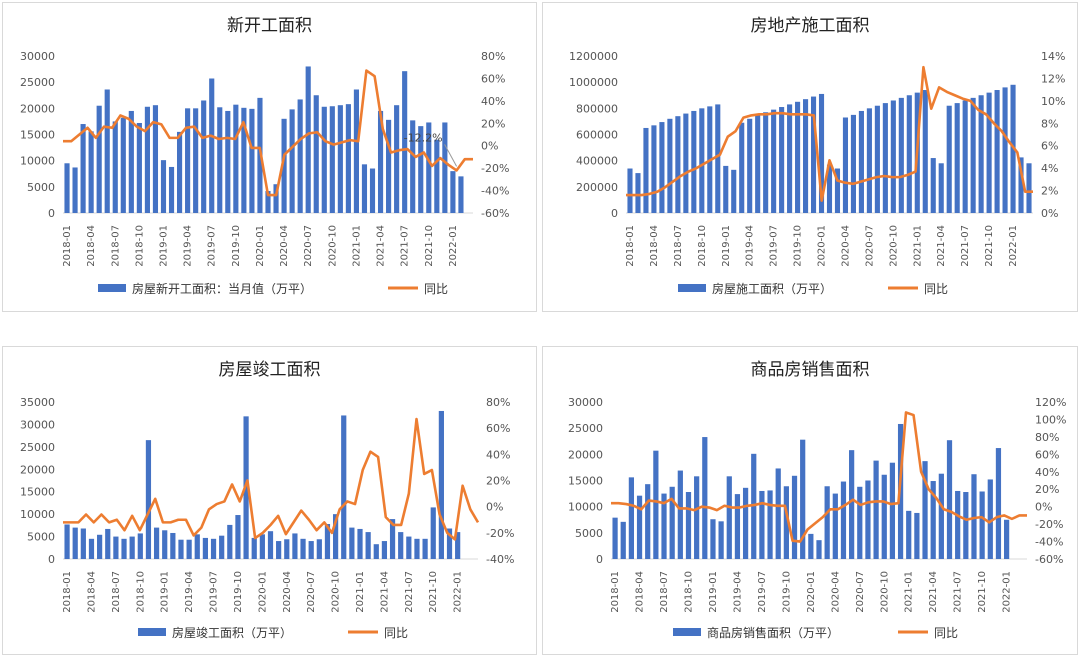 This screenshot has height=657, width=1080. What do you see at coordinates (599, 559) in the screenshot?
I see `left-axis-tick-label: 0` at bounding box center [599, 559].